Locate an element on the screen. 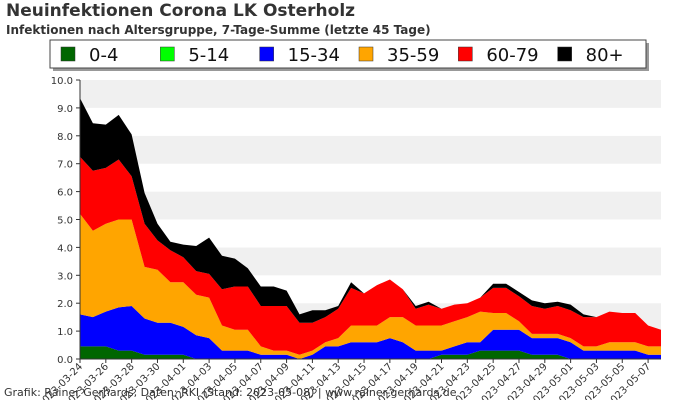 This screenshot has height=400, width=700. legend-label-35-59: 35-59 is located at coordinates (413, 55).